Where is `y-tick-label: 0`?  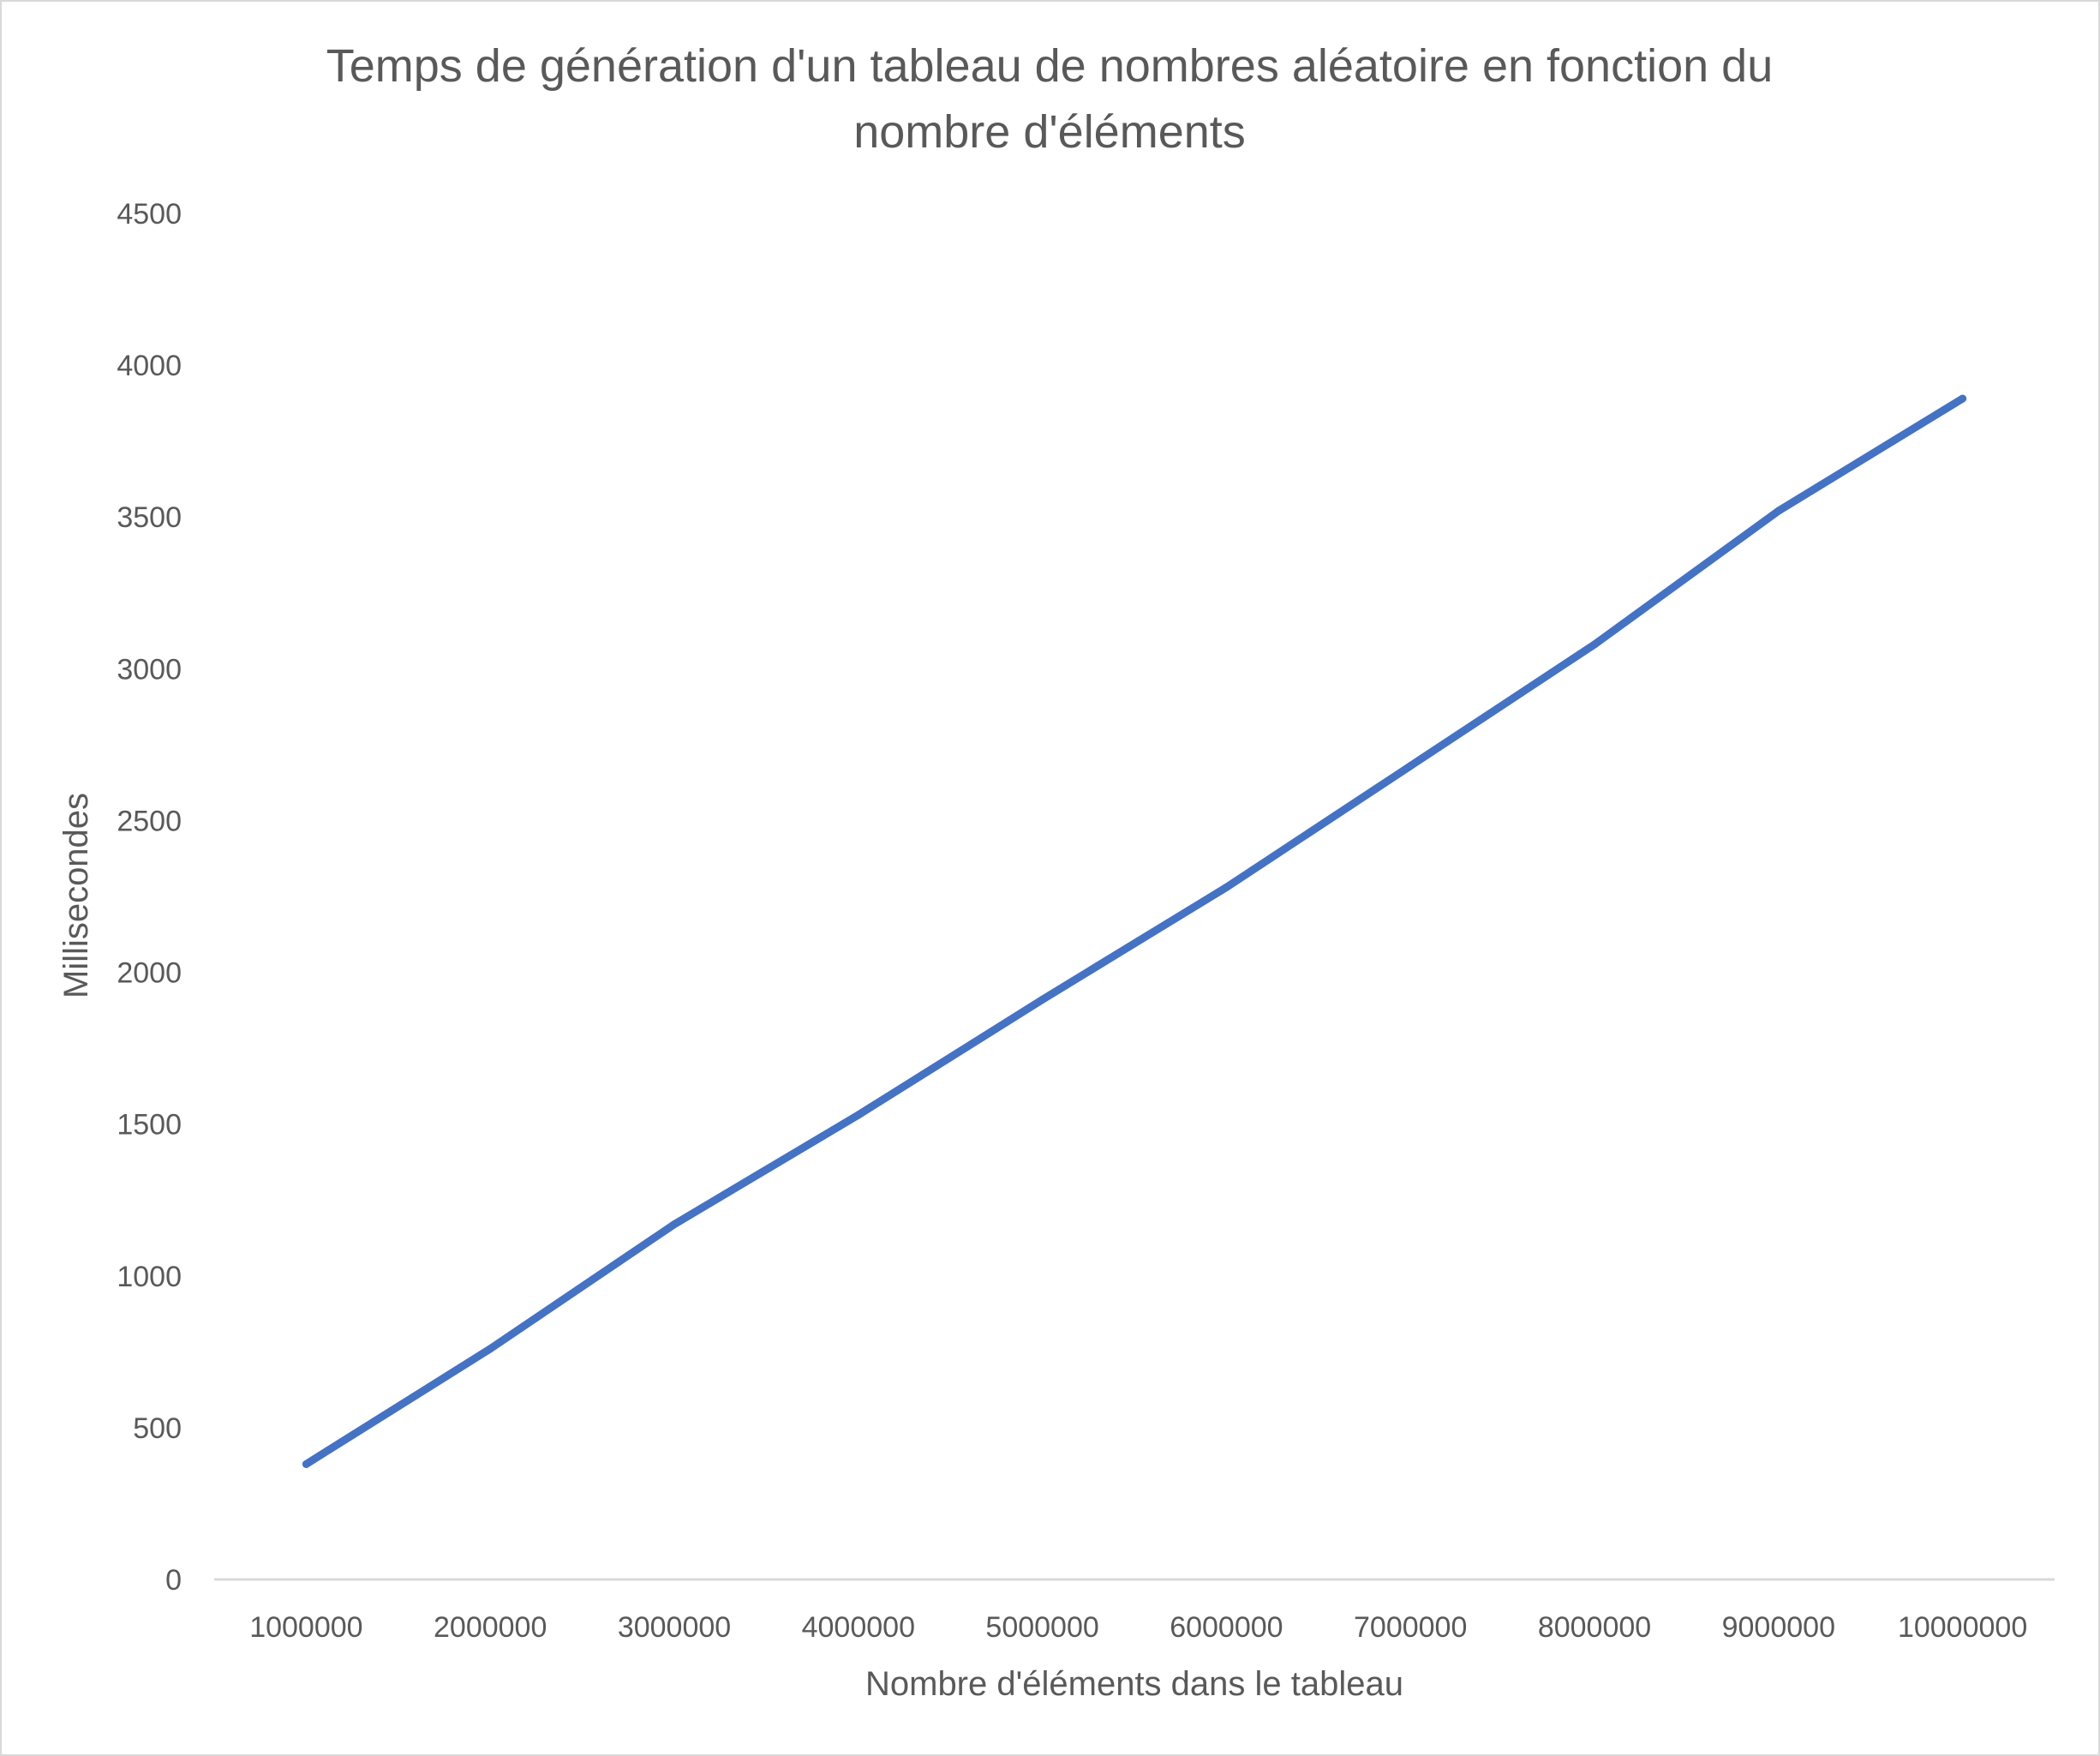
y-tick-label: 0 is located at coordinates (173, 1580).